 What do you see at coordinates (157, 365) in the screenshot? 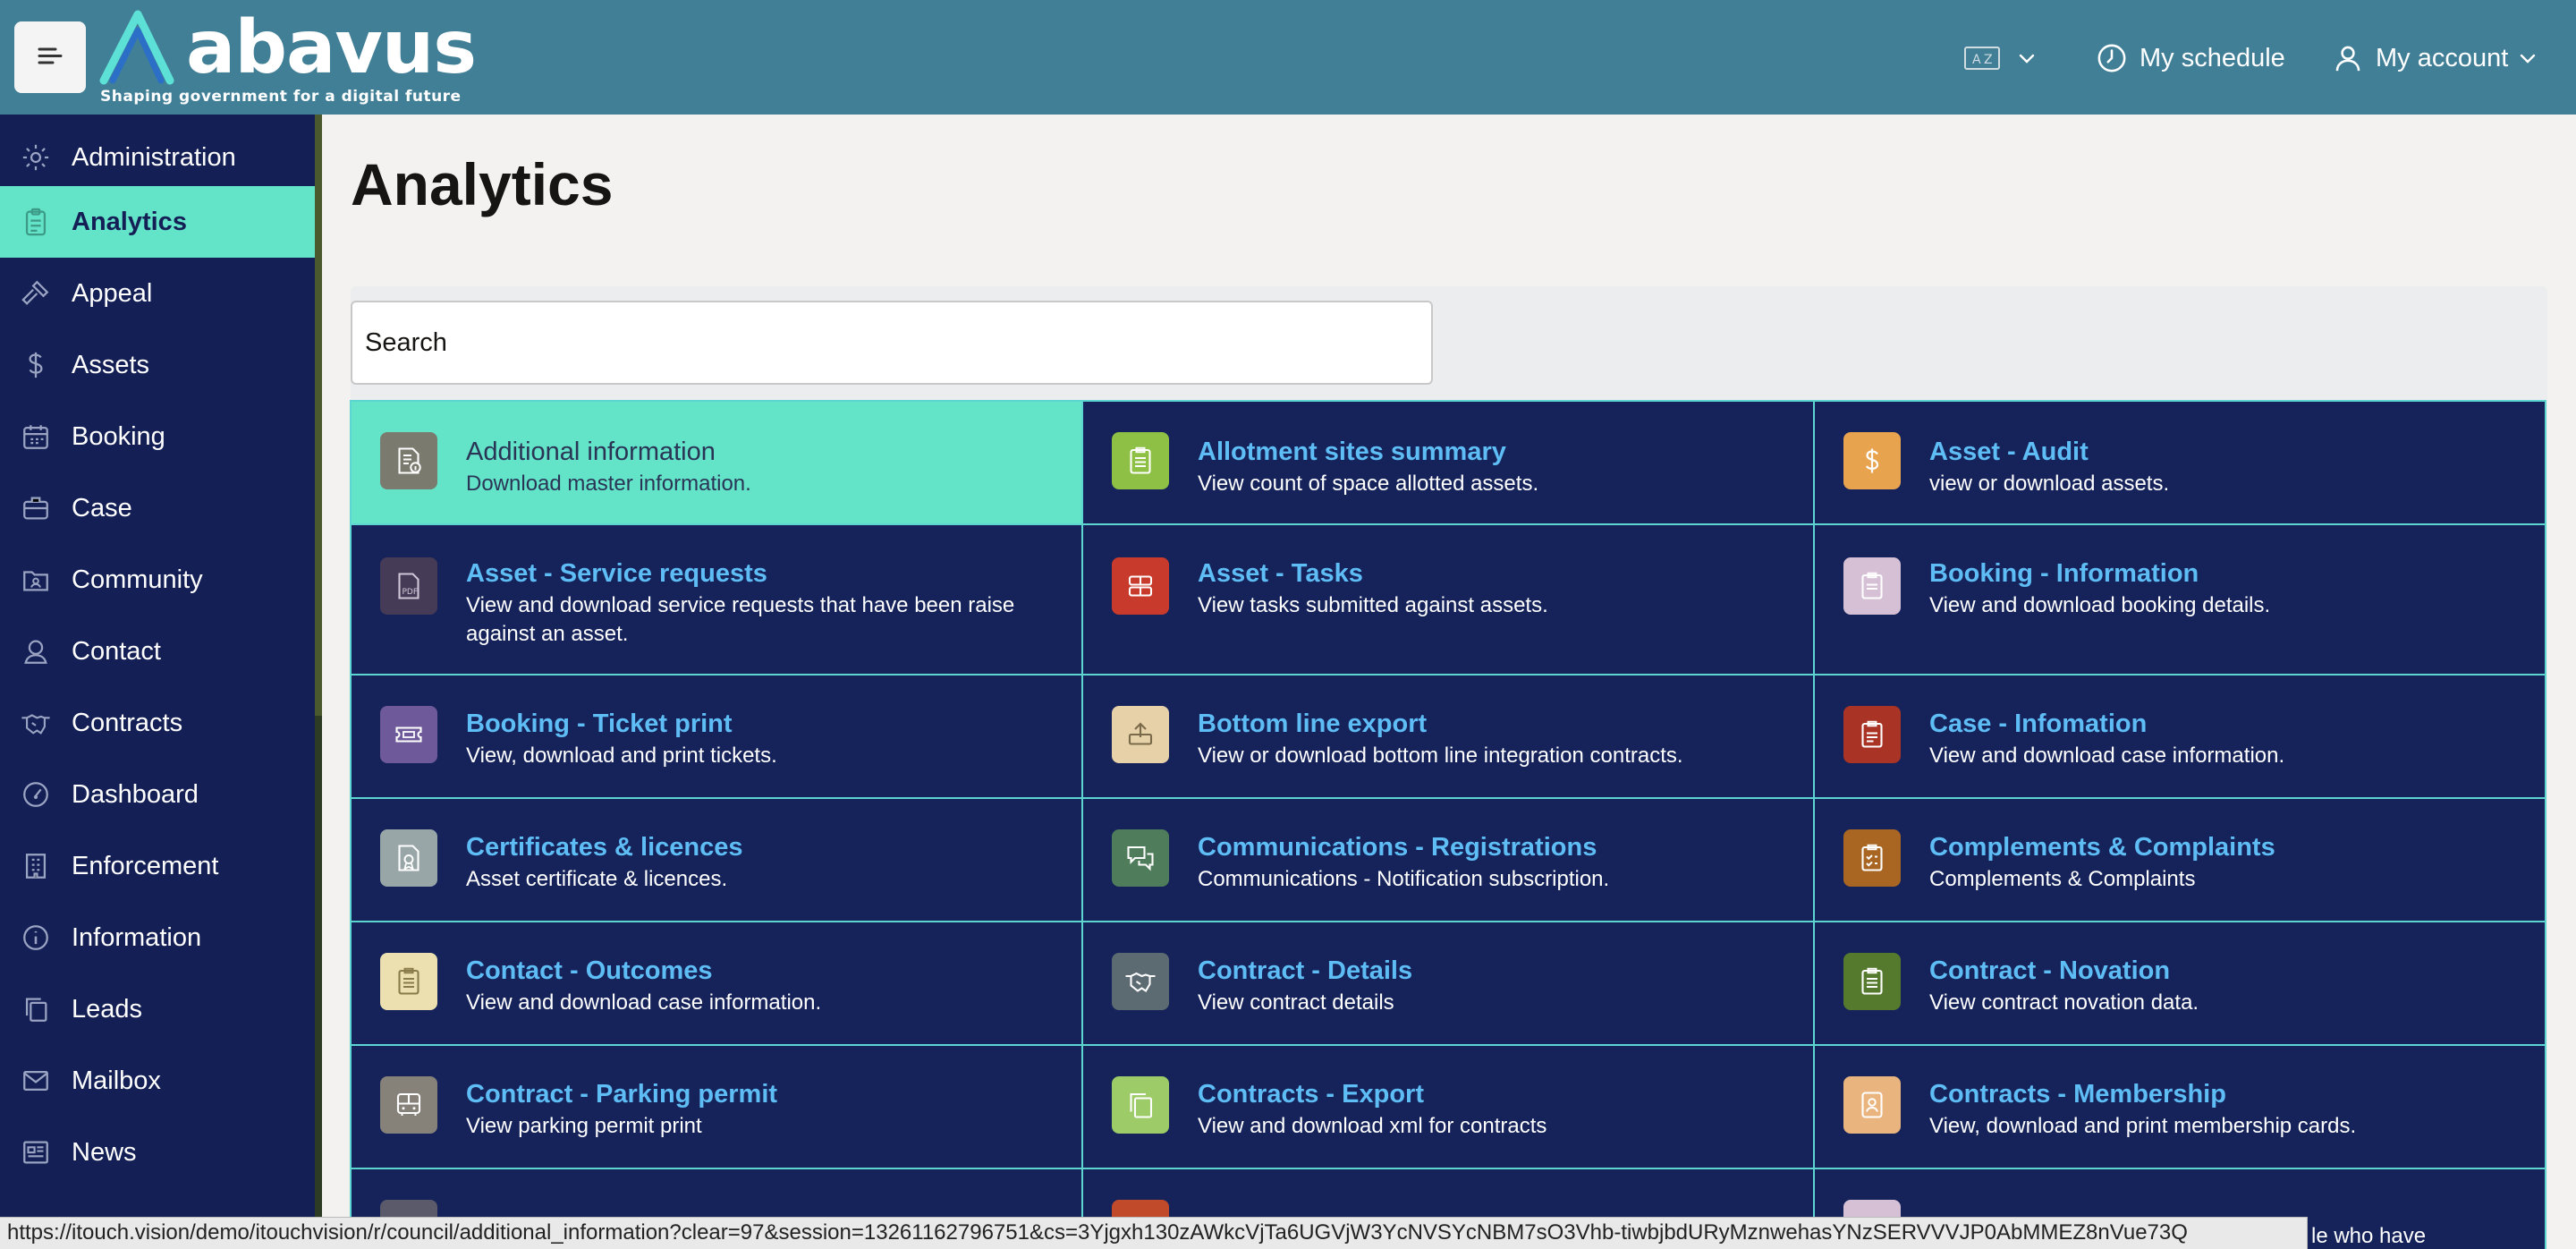
I see `sidebar-item-assets: Assets` at bounding box center [157, 365].